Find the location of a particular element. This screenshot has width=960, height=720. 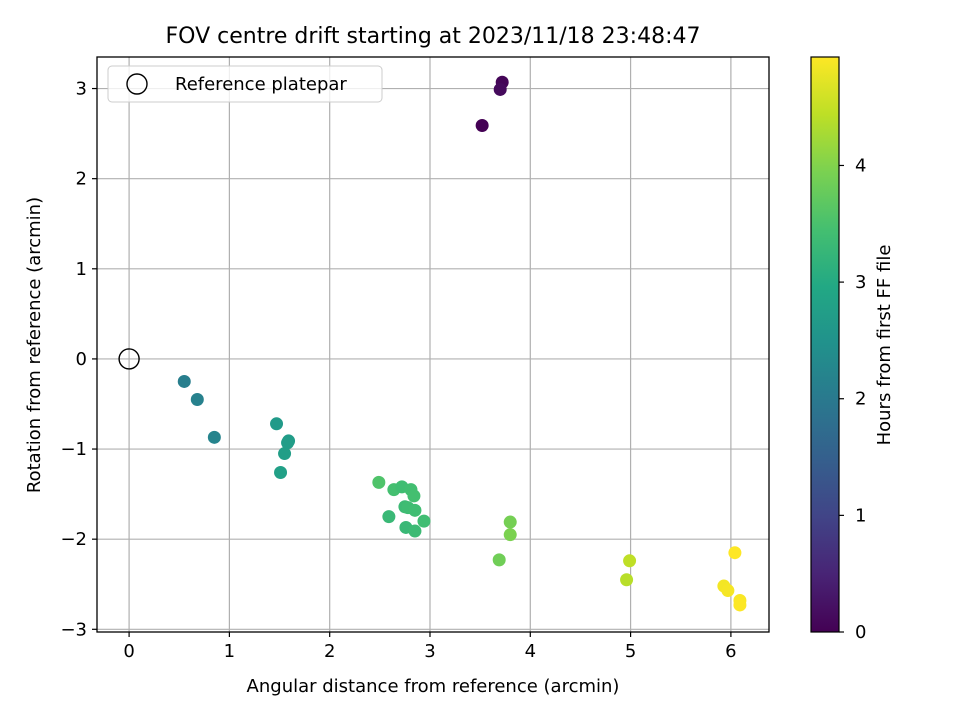

colorbar-tick-label: 4 is located at coordinates (860, 165).